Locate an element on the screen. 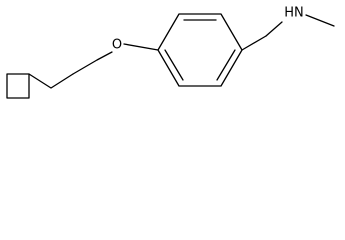 Image resolution: width=345 pixels, height=240 pixels. benzene-ring is located at coordinates (200, 50).